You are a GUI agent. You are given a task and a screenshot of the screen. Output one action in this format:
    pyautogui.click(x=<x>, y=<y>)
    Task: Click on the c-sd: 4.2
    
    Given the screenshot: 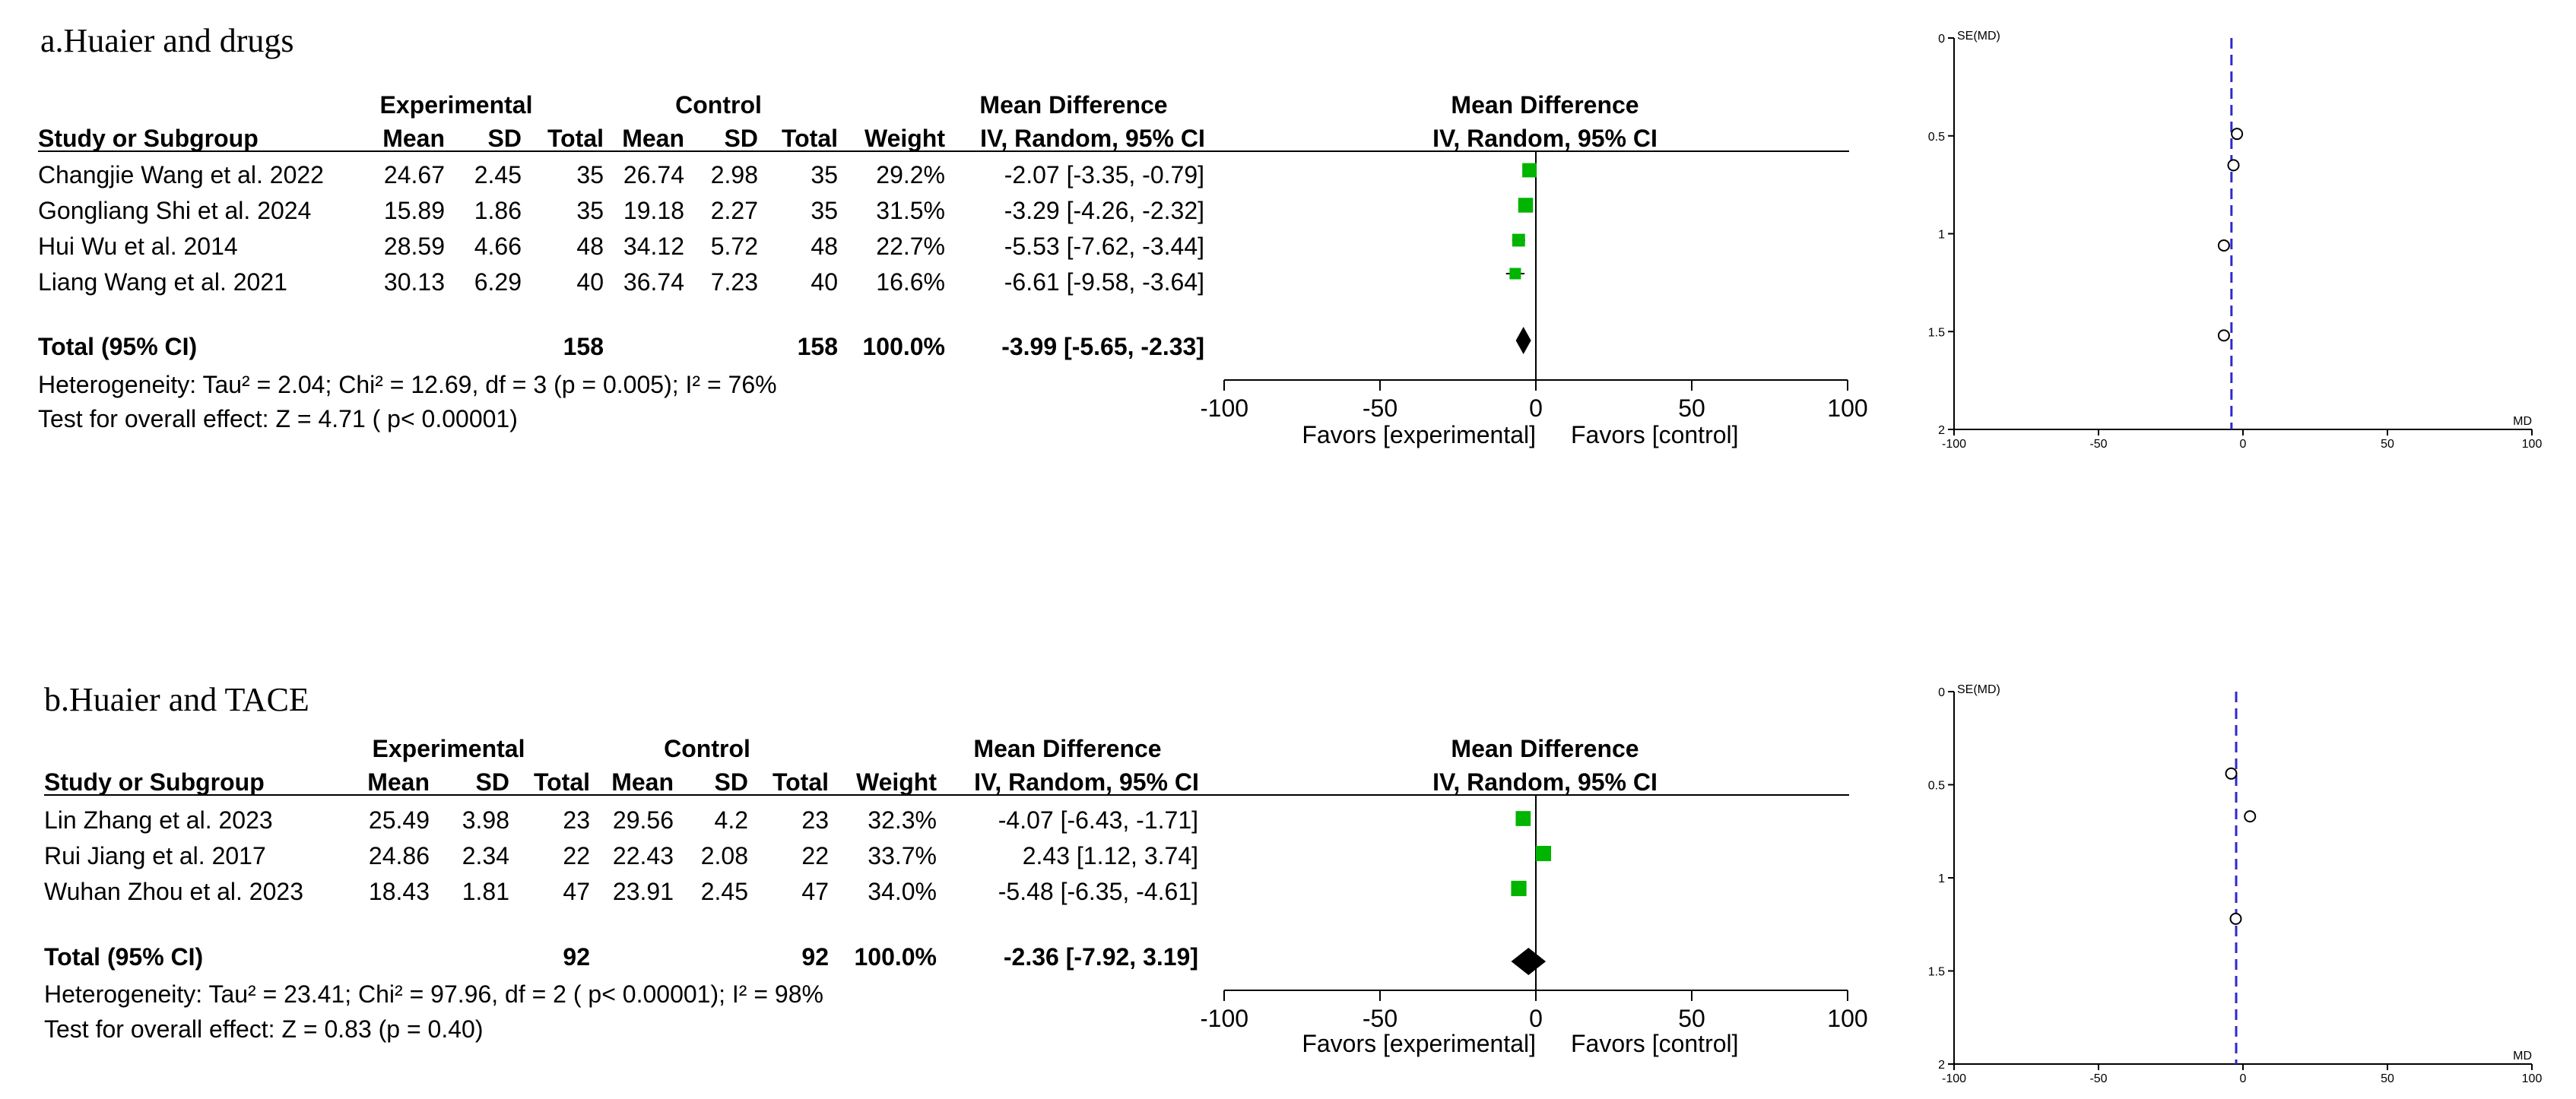 What is the action you would take?
    pyautogui.click(x=731, y=820)
    